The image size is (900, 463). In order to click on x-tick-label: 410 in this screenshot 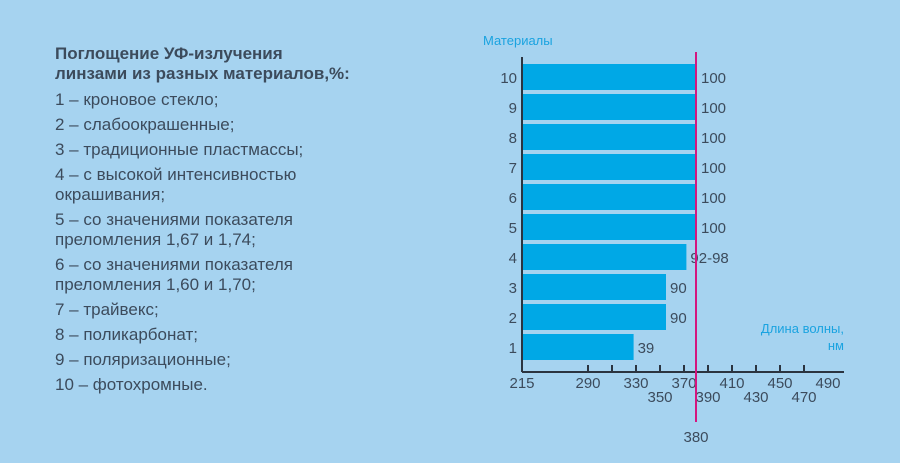, I will do `click(731, 383)`.